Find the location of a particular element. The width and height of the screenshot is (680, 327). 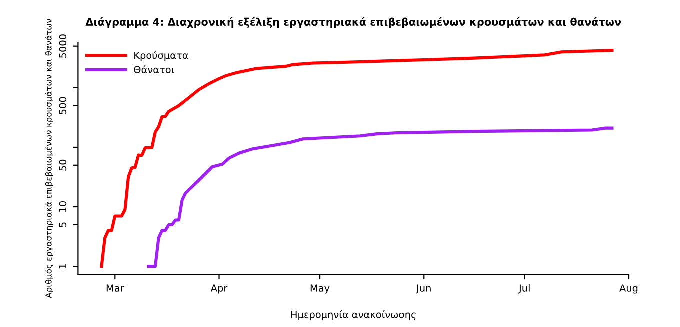

chart-title: Διάγραμμα 4: Διαχρονική εξέλιξη εργαστηριακά επιβεβαιωμένων κρουσμάτων και θανάτων is located at coordinates (354, 23).